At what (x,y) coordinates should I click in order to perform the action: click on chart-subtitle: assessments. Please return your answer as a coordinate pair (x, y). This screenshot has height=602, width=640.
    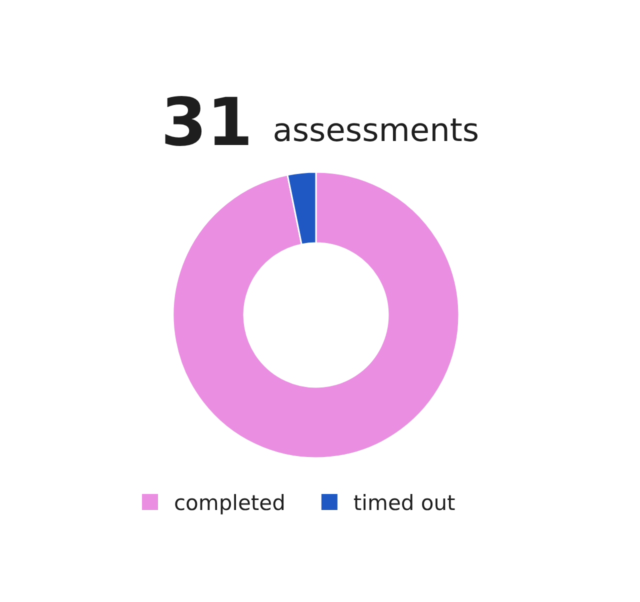
    Looking at the image, I should click on (376, 130).